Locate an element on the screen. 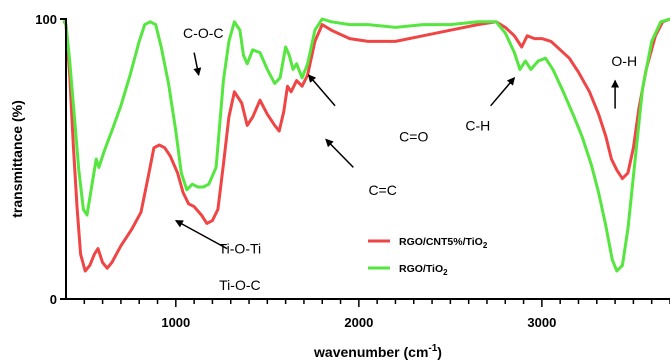  annotation-label: O-H is located at coordinates (624, 61).